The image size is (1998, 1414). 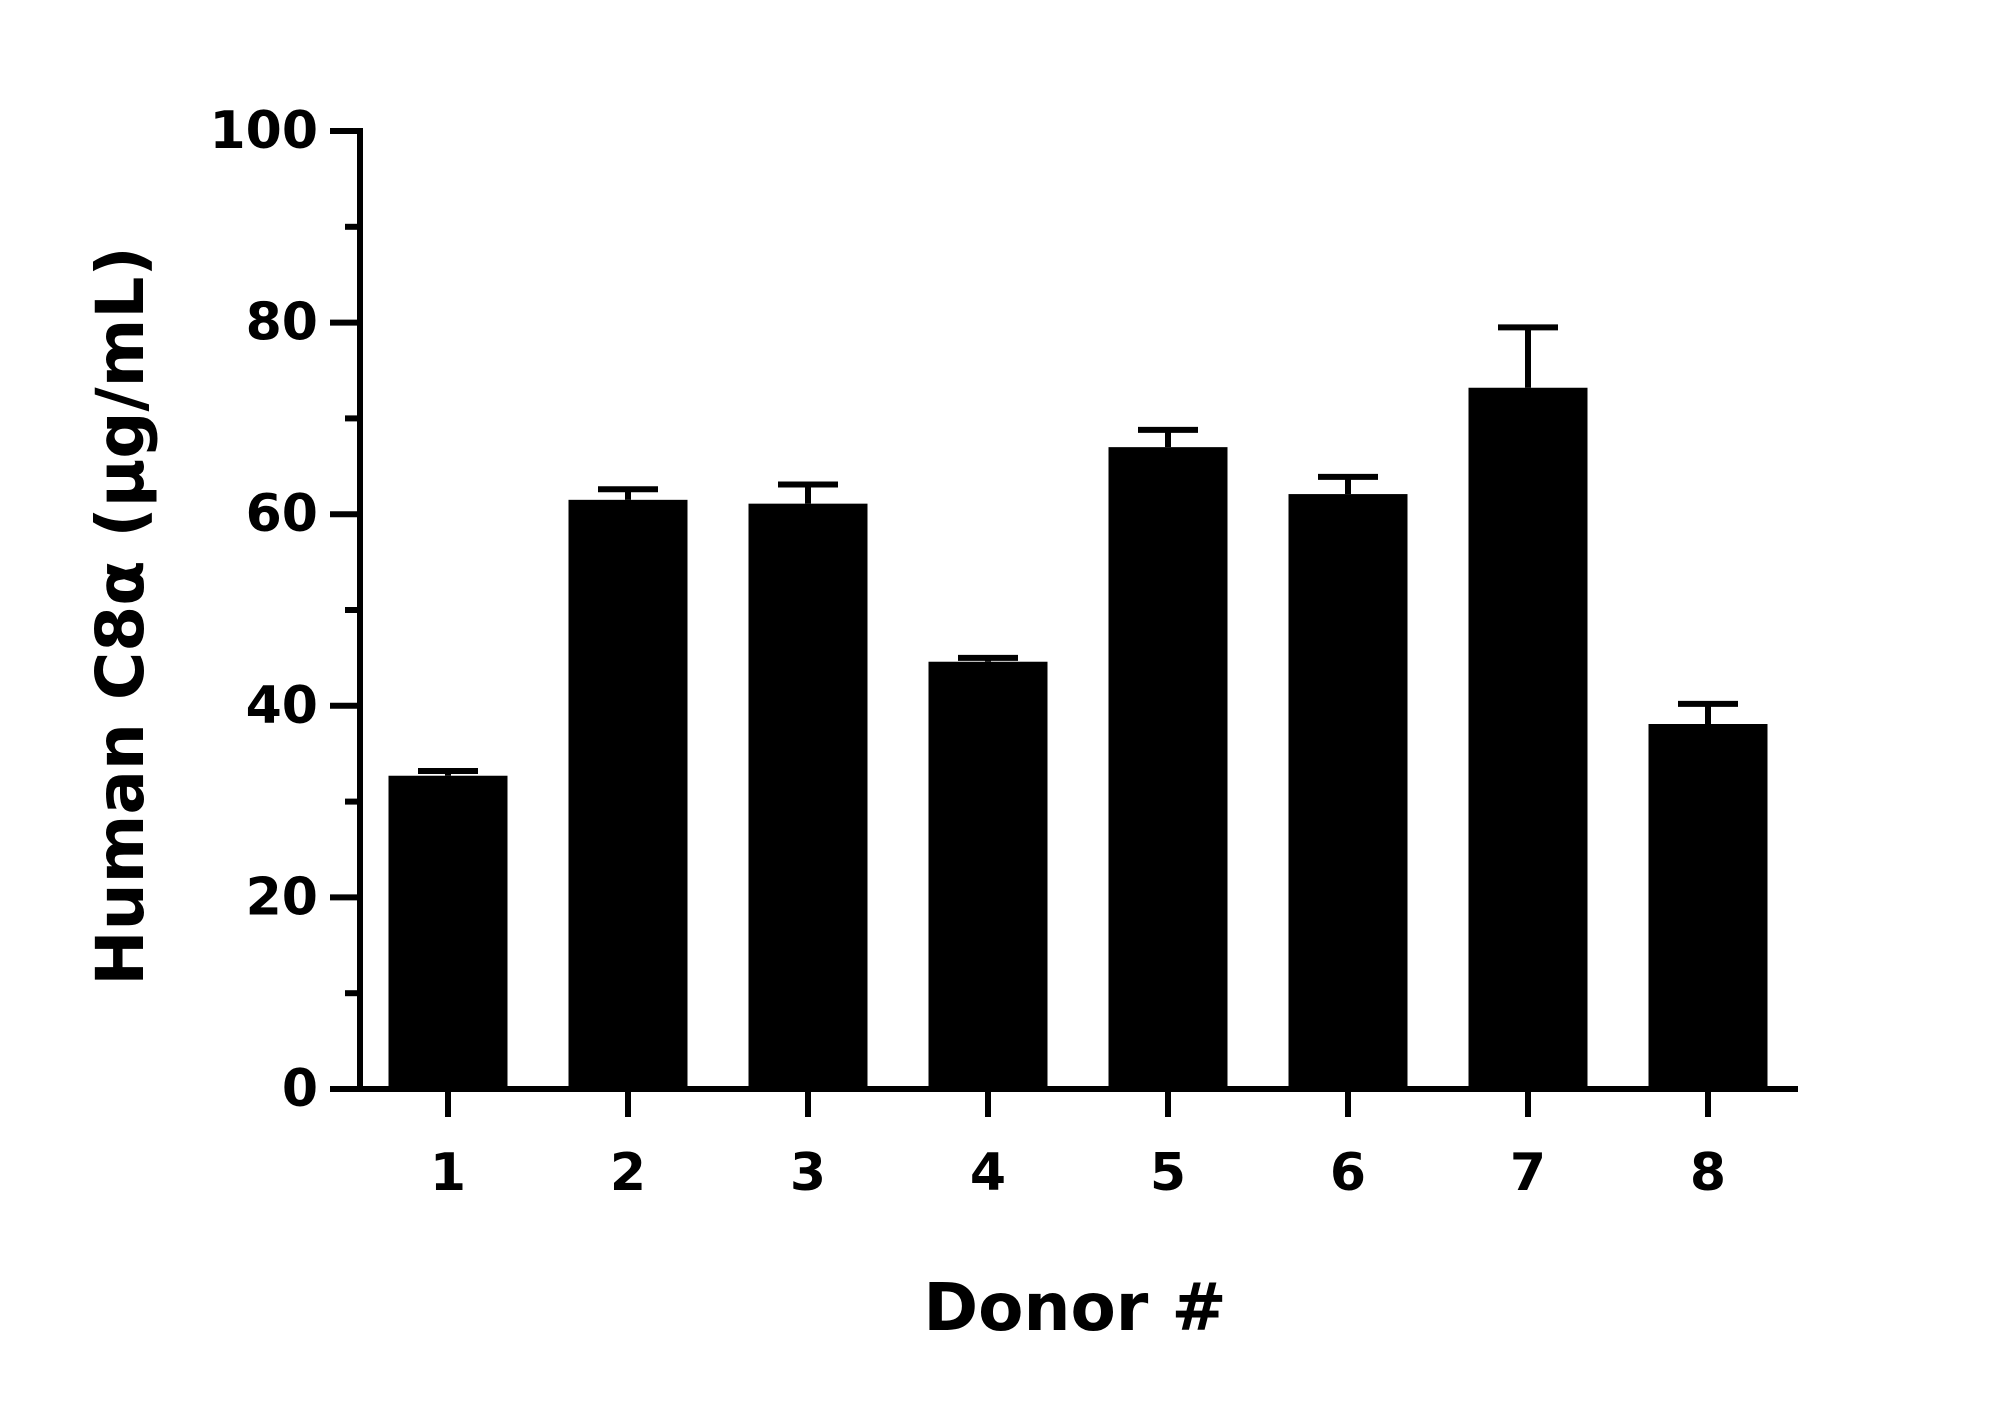 I want to click on x-axis-title: Donor #, so click(x=1074, y=1307).